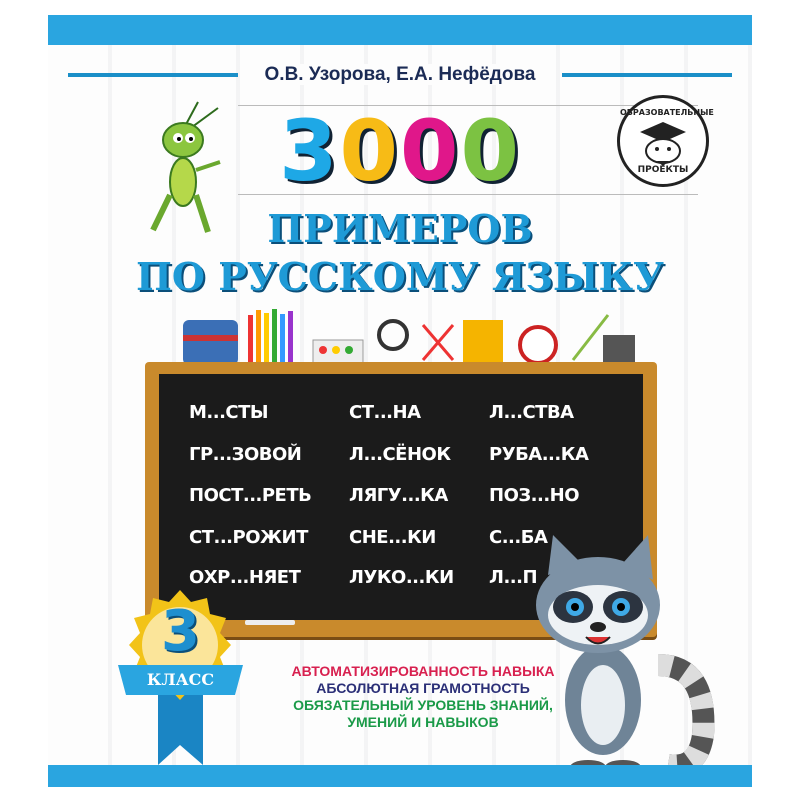 The height and width of the screenshot is (800, 800). What do you see at coordinates (180, 631) in the screenshot?
I see `grade-number: 3` at bounding box center [180, 631].